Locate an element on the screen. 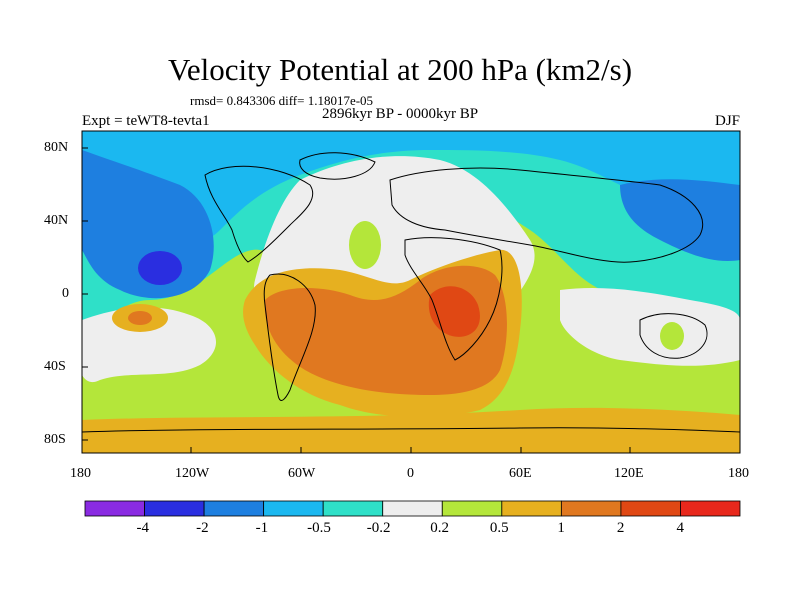 This screenshot has height=600, width=800. colorbar-label: -2 is located at coordinates (202, 528).